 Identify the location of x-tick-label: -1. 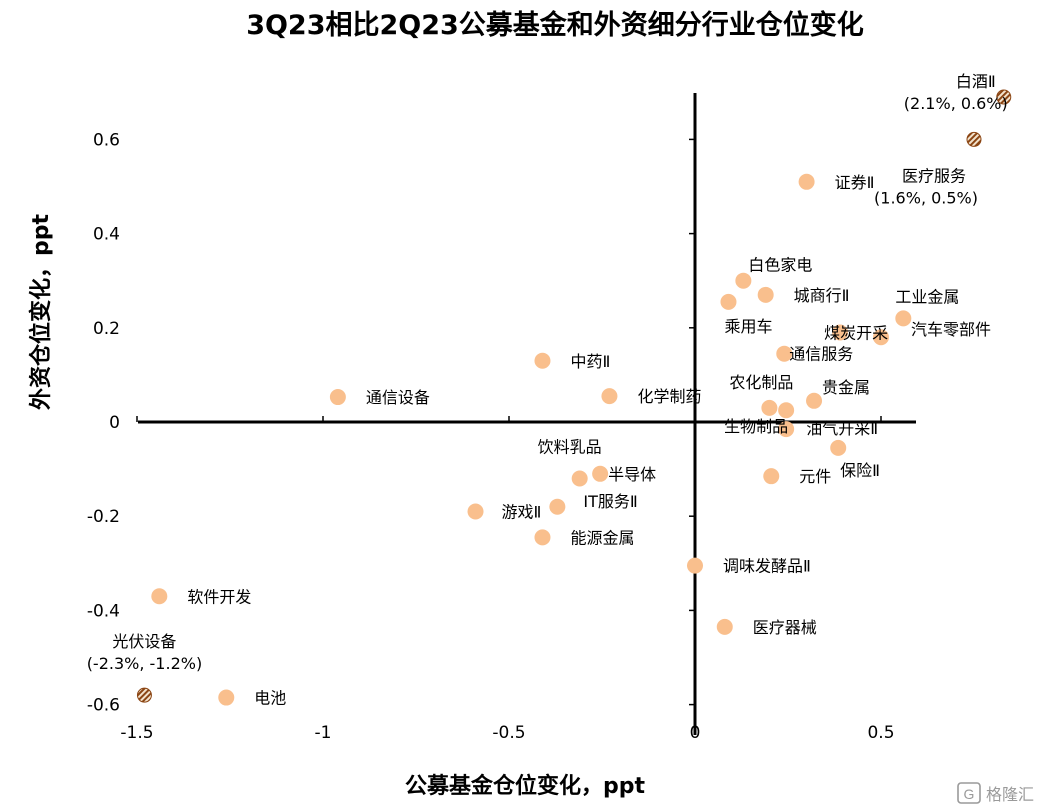
(323, 733).